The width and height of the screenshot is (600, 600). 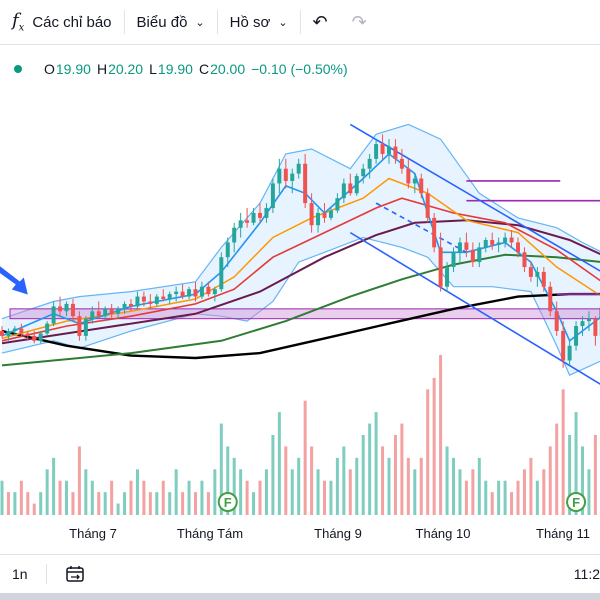 I want to click on close-value: 20.00, so click(x=228, y=69).